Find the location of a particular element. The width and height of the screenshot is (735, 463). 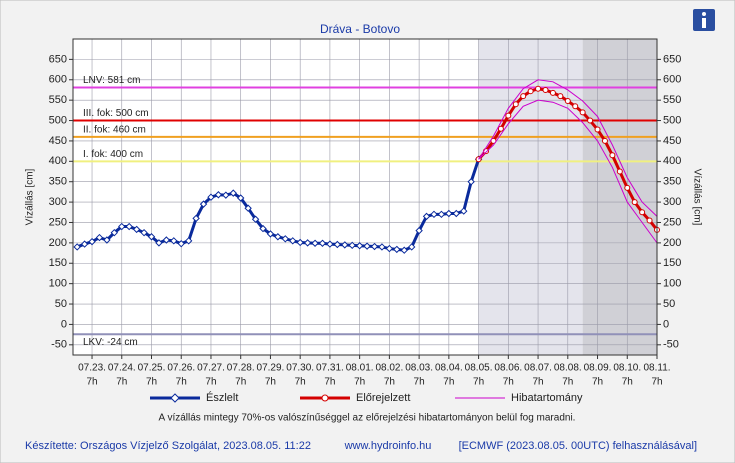

y-tick-label: 100 is located at coordinates (58, 284).